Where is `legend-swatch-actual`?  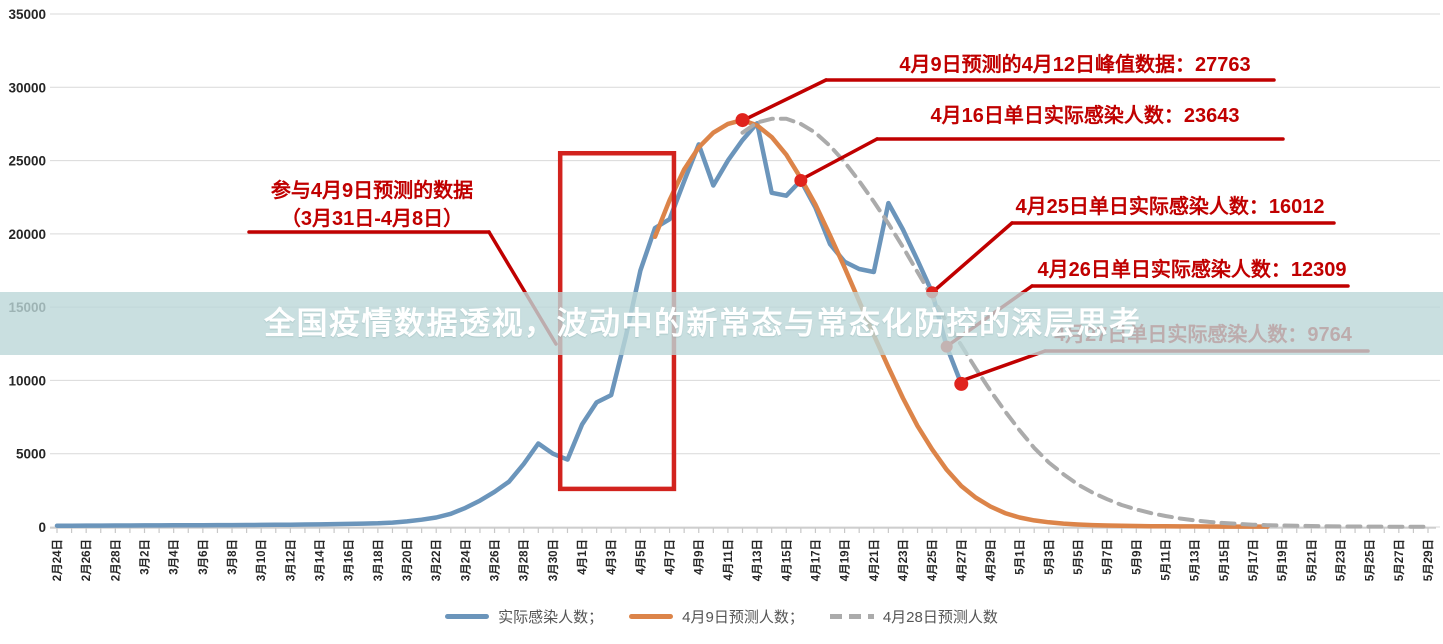 legend-swatch-actual is located at coordinates (467, 616).